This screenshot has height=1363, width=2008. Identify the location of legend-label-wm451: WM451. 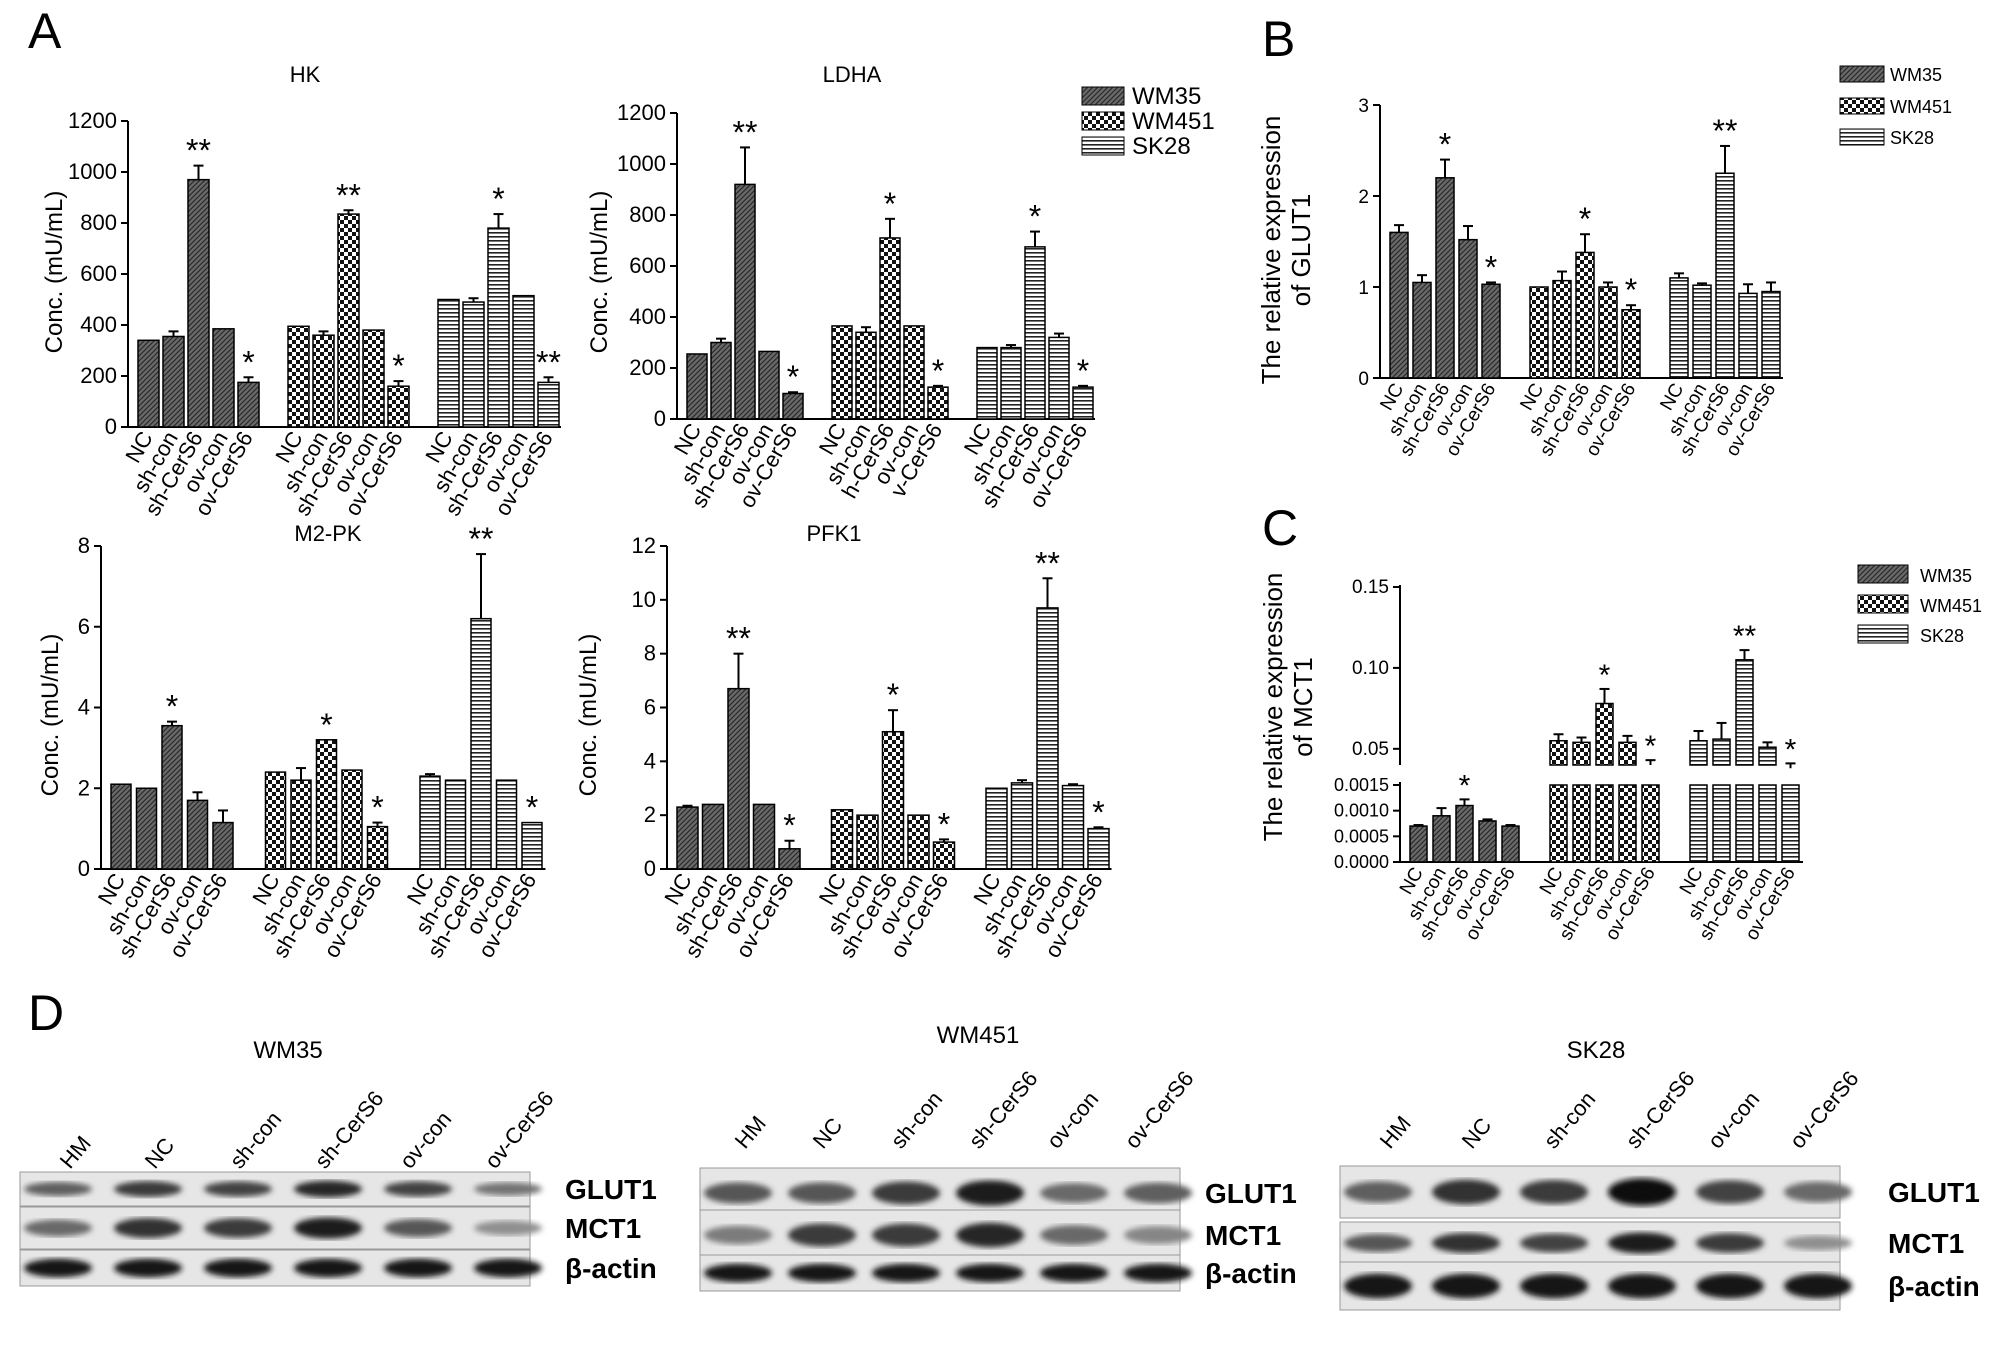
(1173, 121).